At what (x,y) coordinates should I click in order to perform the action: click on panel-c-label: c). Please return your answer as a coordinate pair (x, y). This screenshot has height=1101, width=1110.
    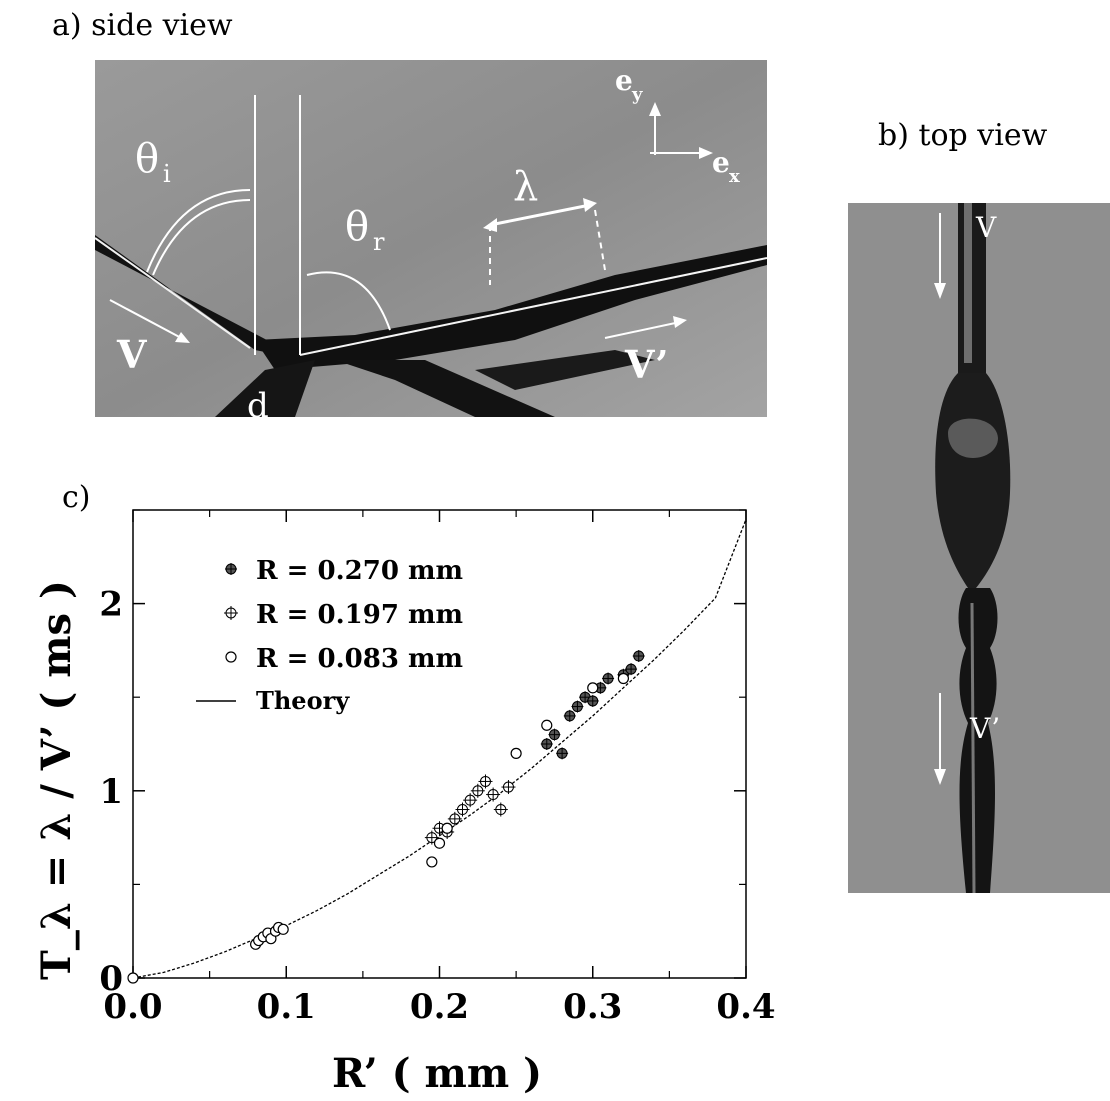
    Looking at the image, I should click on (76, 497).